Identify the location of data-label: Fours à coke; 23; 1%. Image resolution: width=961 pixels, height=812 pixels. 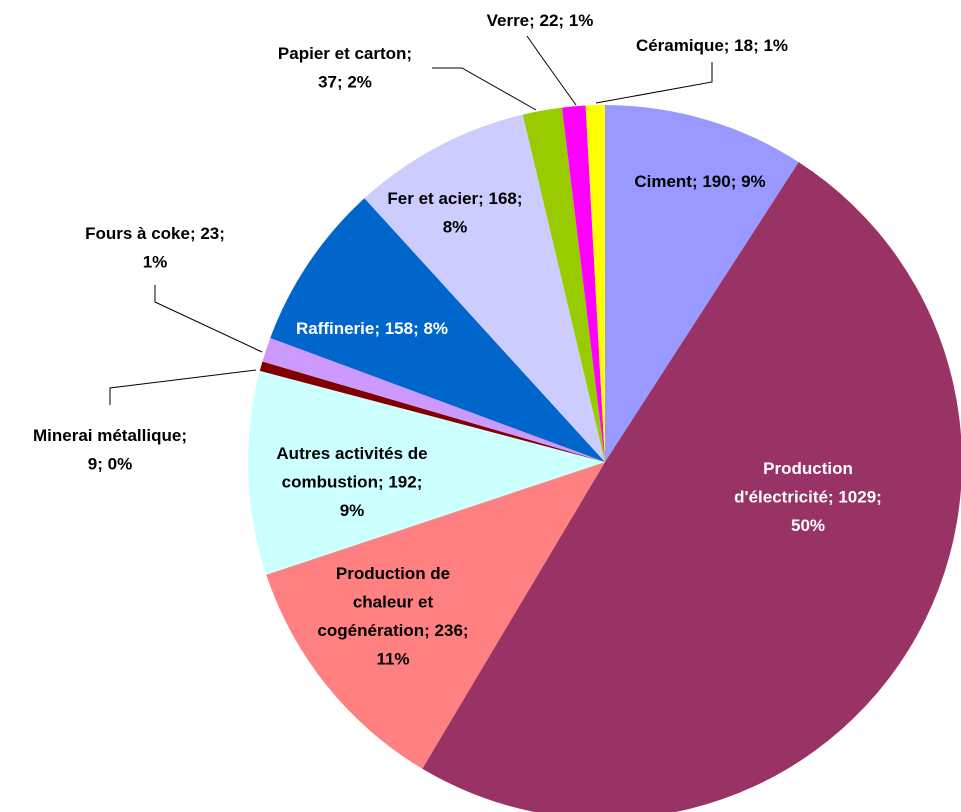
(155, 248).